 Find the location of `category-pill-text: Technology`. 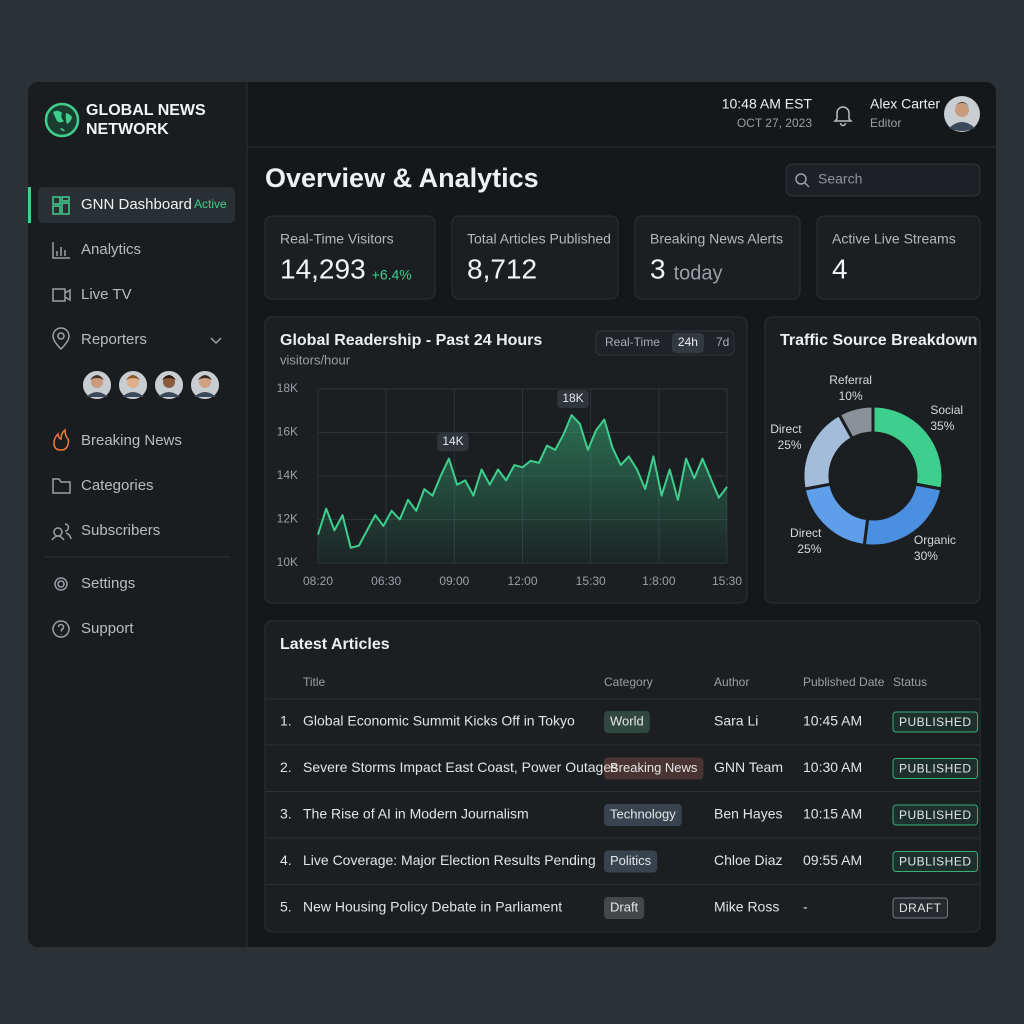

category-pill-text: Technology is located at coordinates (643, 813).